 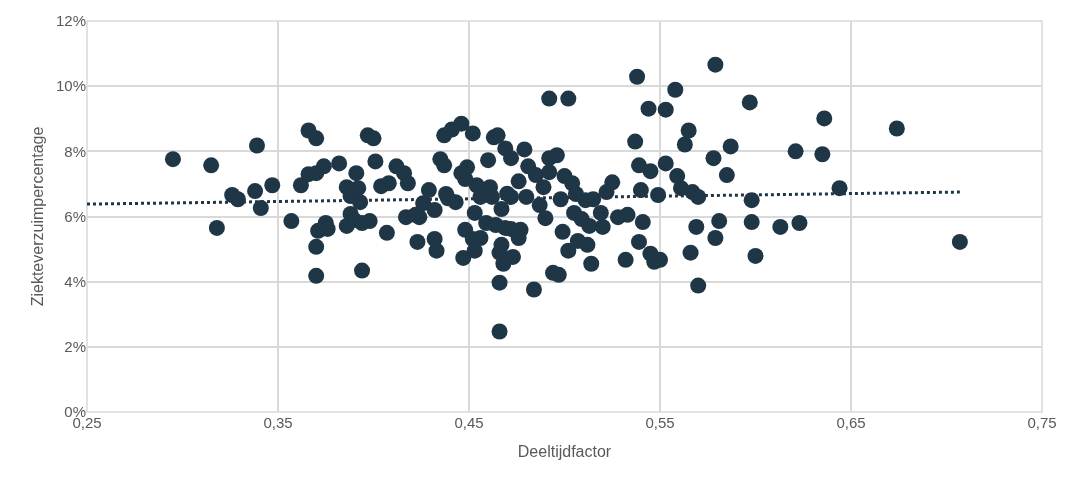 What do you see at coordinates (75, 151) in the screenshot?
I see `y-tick-label: 8%` at bounding box center [75, 151].